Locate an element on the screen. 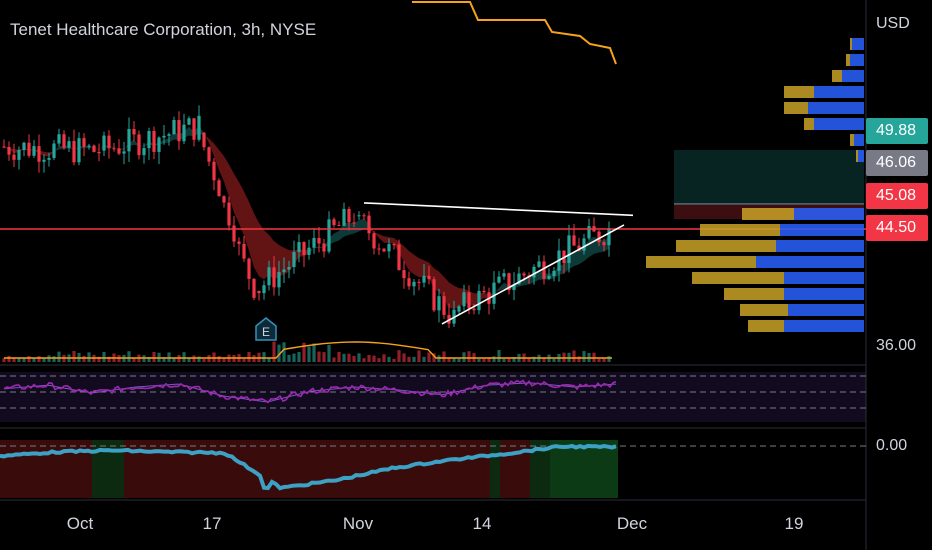  x-tick-19: 19 is located at coordinates (794, 523).